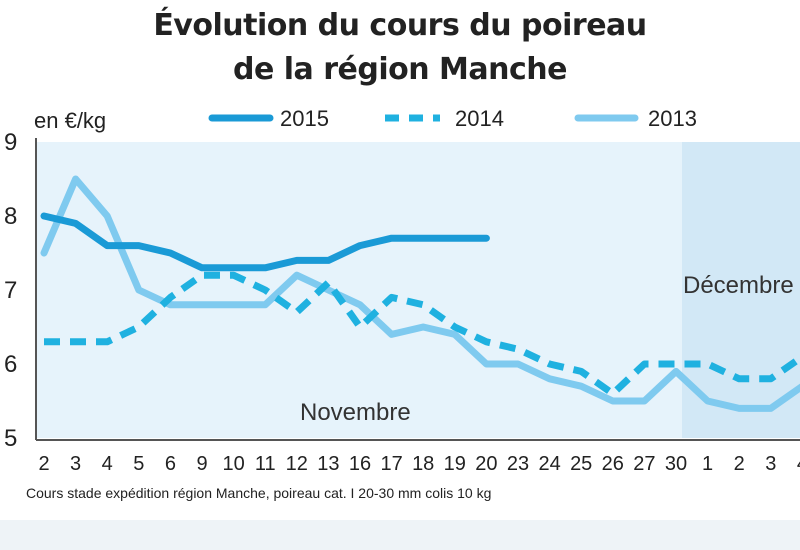 This screenshot has height=550, width=800. I want to click on legend: 2015 2014 2013, so click(452, 118).